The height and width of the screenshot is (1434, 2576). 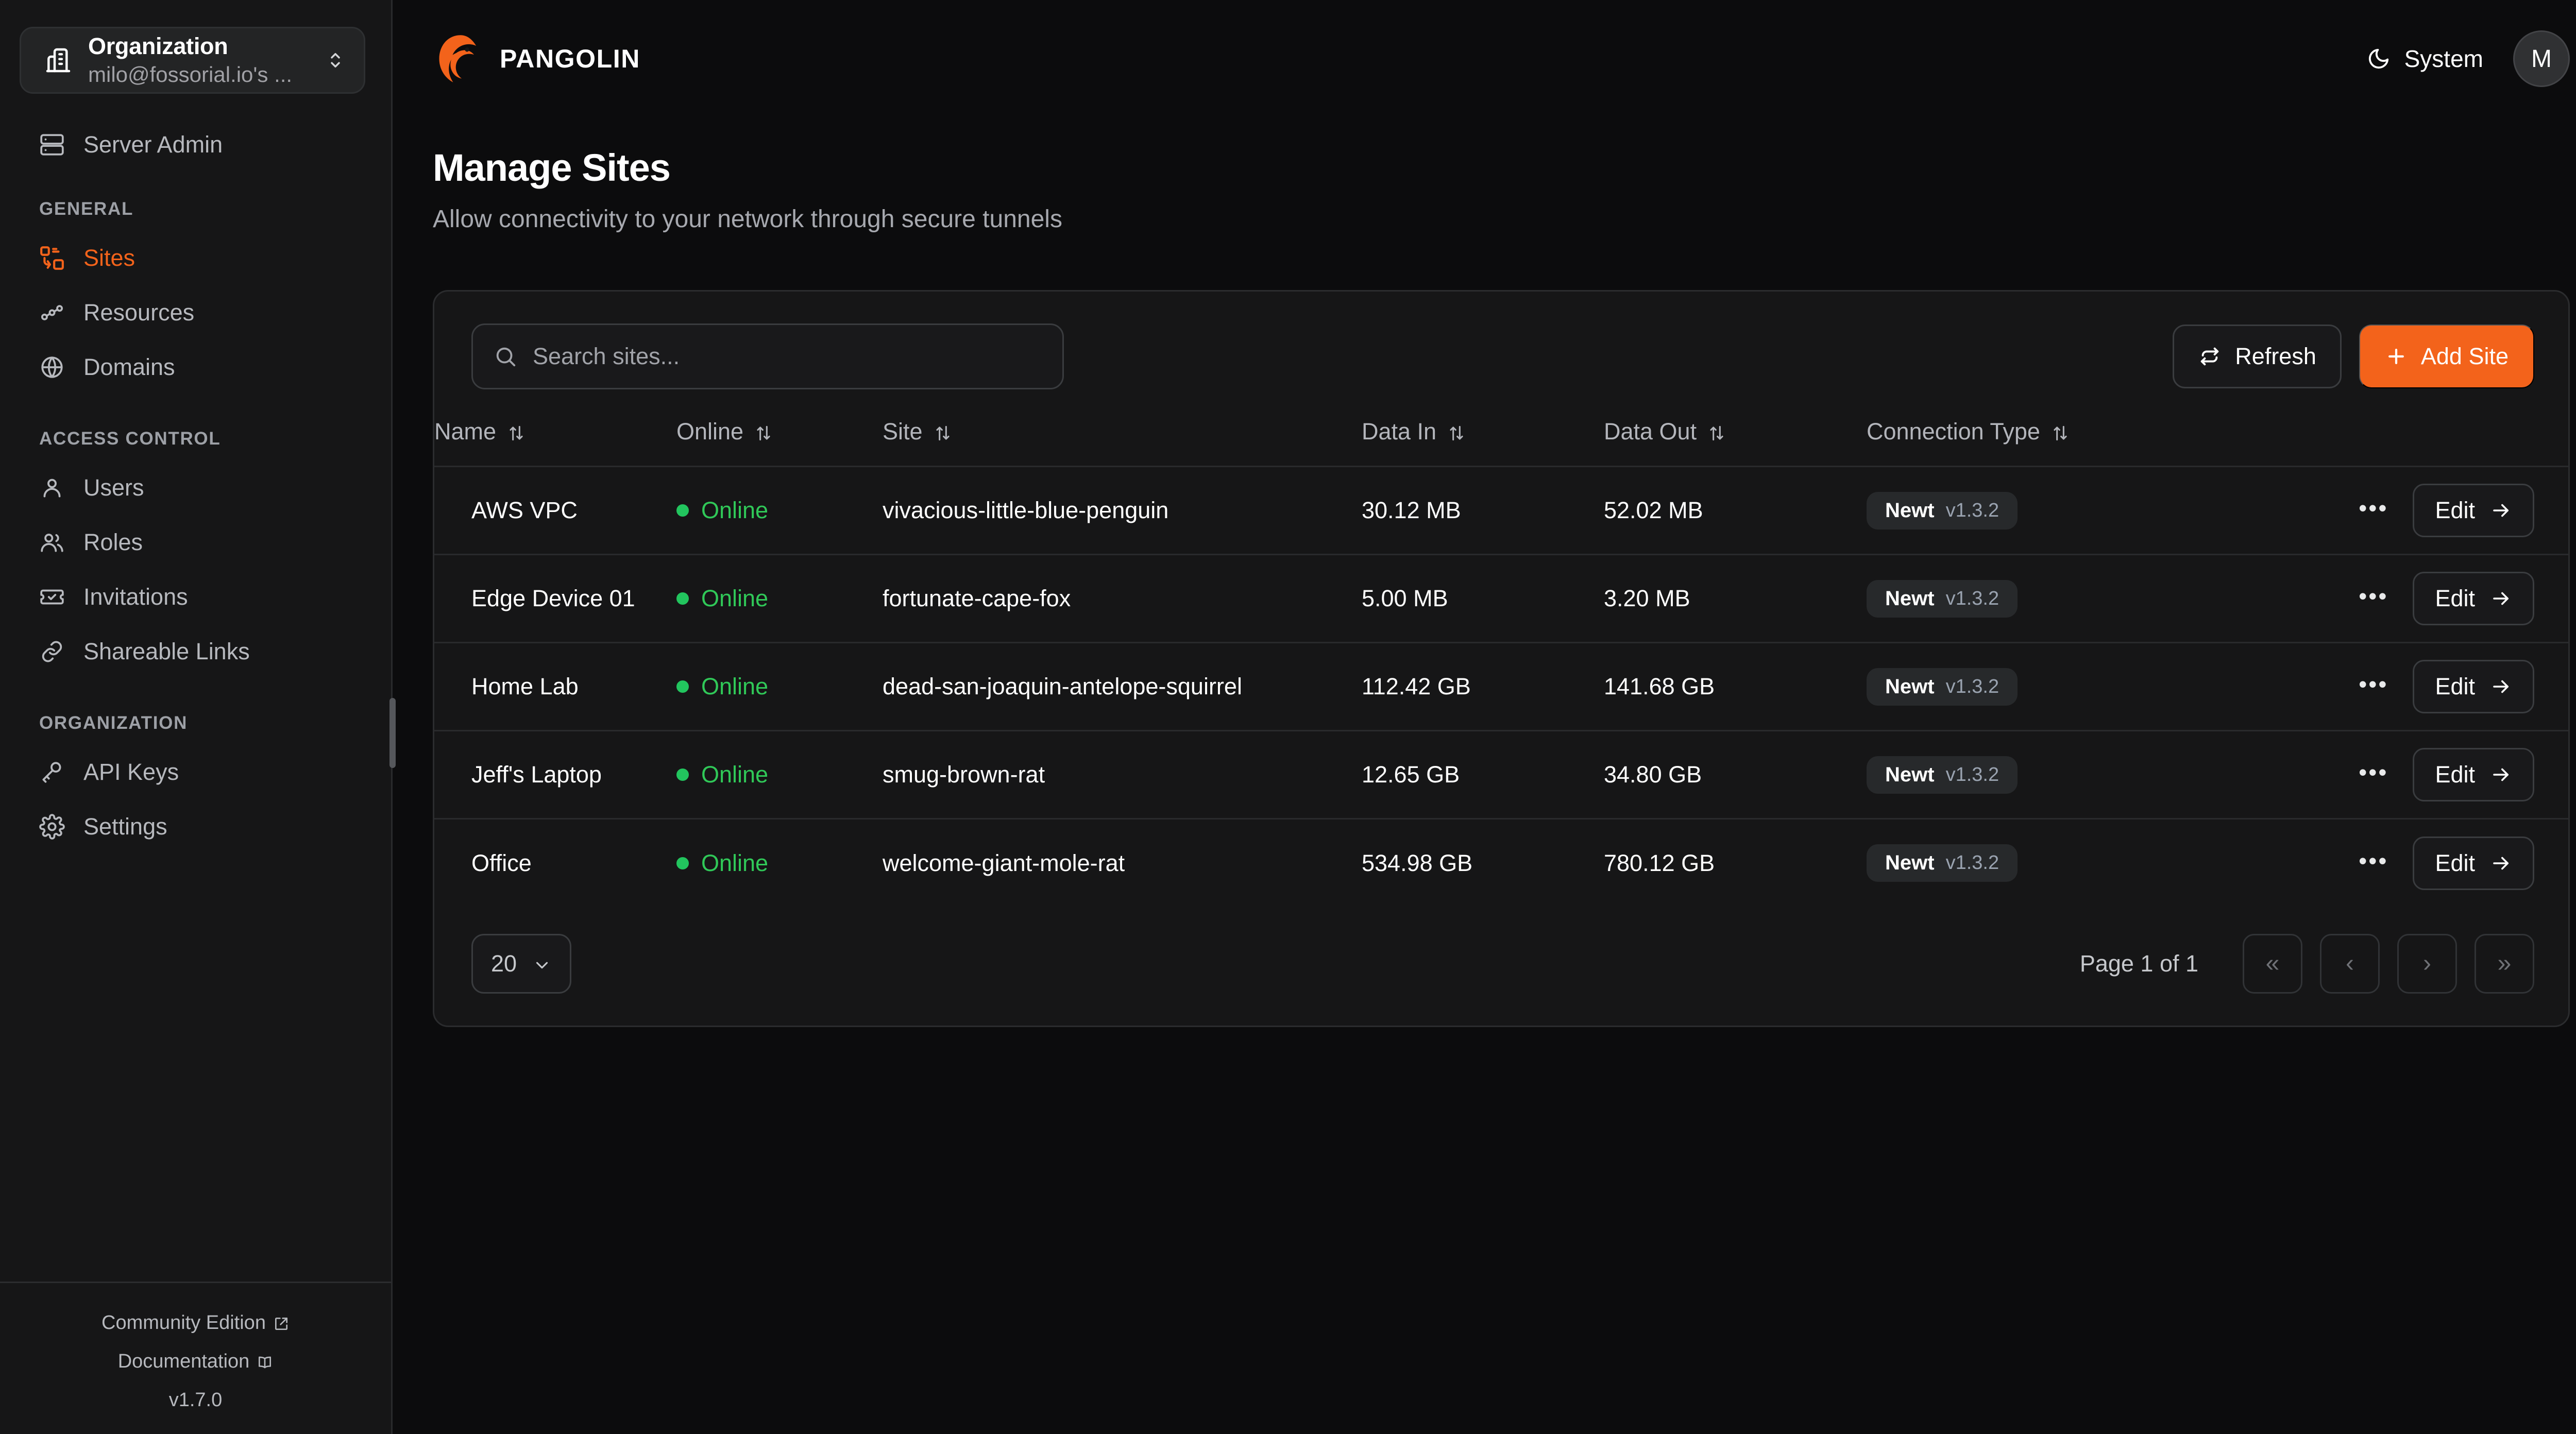 What do you see at coordinates (1484, 58) in the screenshot?
I see `topbar: PANGOLIN System M` at bounding box center [1484, 58].